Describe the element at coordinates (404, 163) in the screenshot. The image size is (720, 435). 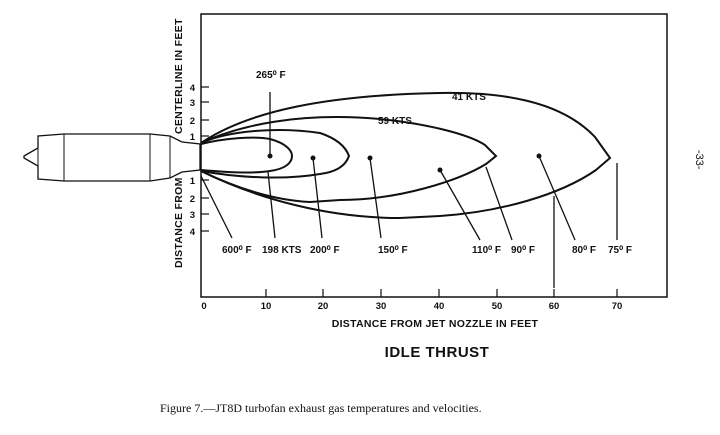
I see `leader-dots` at that location.